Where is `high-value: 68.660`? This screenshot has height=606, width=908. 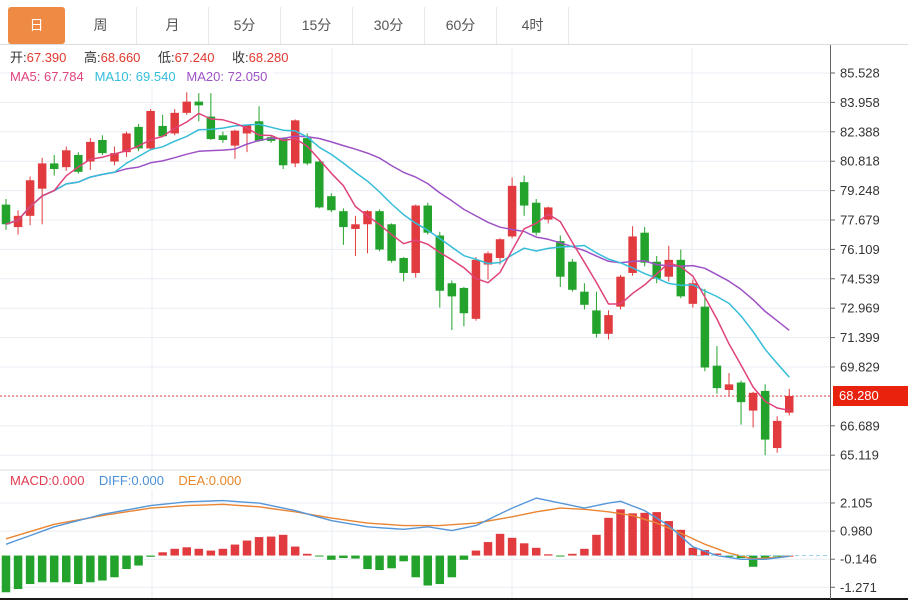
high-value: 68.660 is located at coordinates (120, 57).